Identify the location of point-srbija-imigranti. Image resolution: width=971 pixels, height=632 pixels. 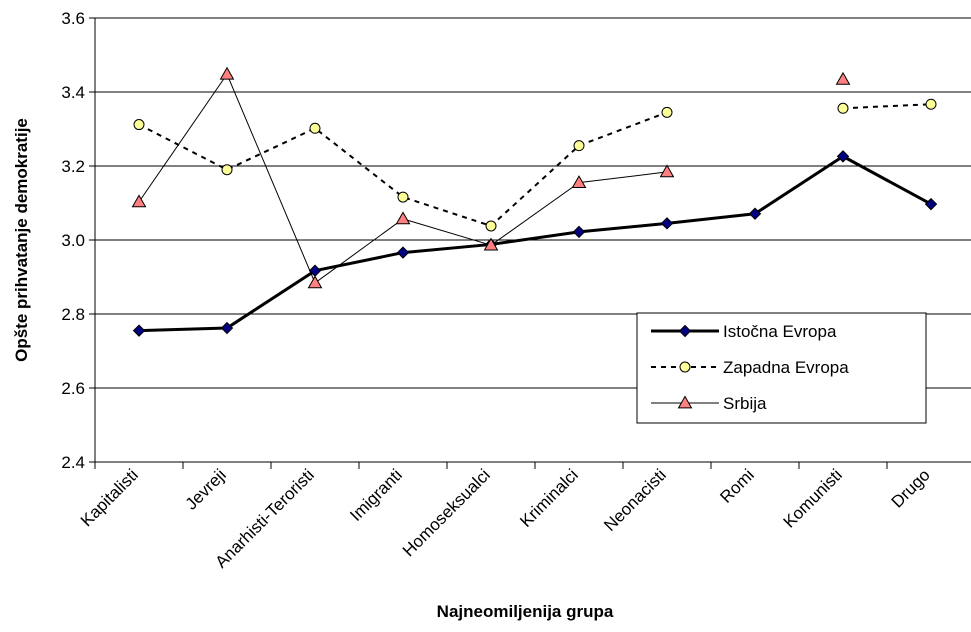
(403, 218).